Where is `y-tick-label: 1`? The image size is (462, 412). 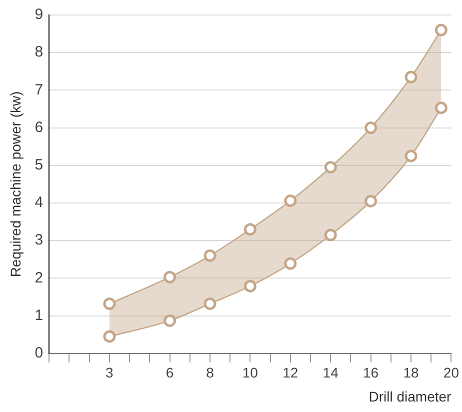
y-tick-label: 1 is located at coordinates (39, 315).